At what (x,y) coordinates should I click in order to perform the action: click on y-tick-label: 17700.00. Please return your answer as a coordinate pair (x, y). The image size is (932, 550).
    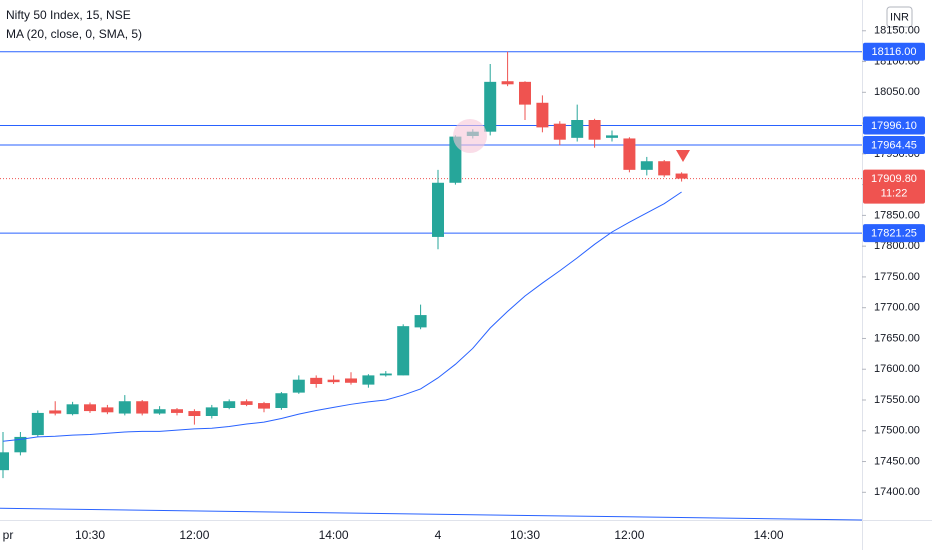
    Looking at the image, I should click on (897, 308).